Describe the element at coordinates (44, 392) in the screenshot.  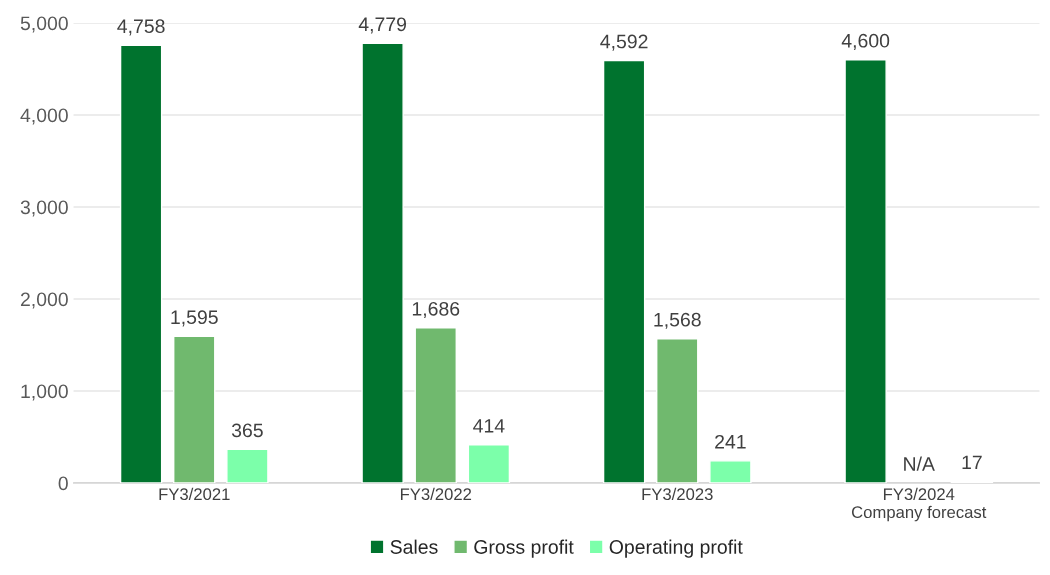
I see `y-tick-label: 1,000` at that location.